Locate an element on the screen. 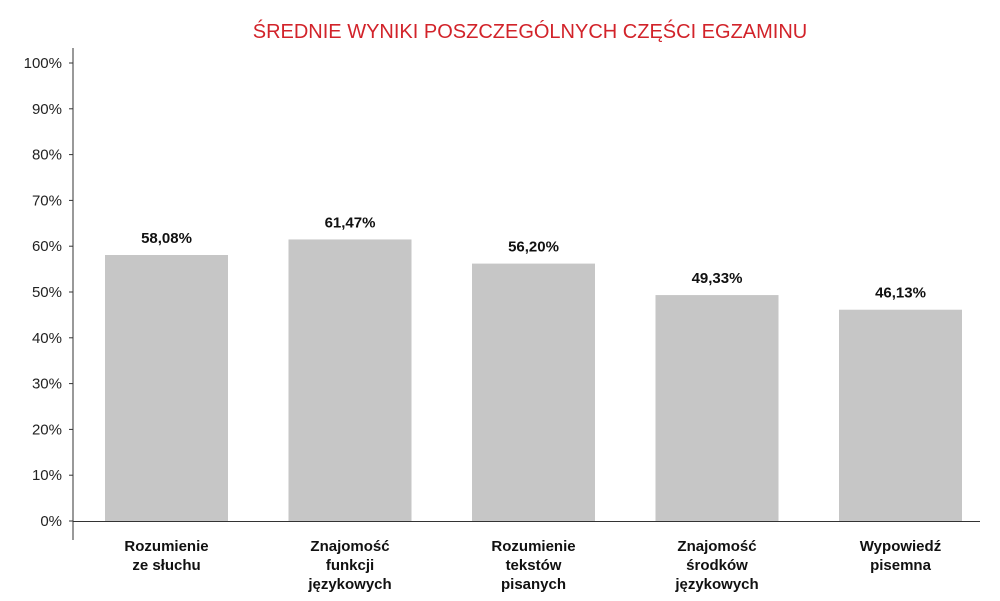 This screenshot has height=601, width=1000. y-tick-label: 60% is located at coordinates (47, 246).